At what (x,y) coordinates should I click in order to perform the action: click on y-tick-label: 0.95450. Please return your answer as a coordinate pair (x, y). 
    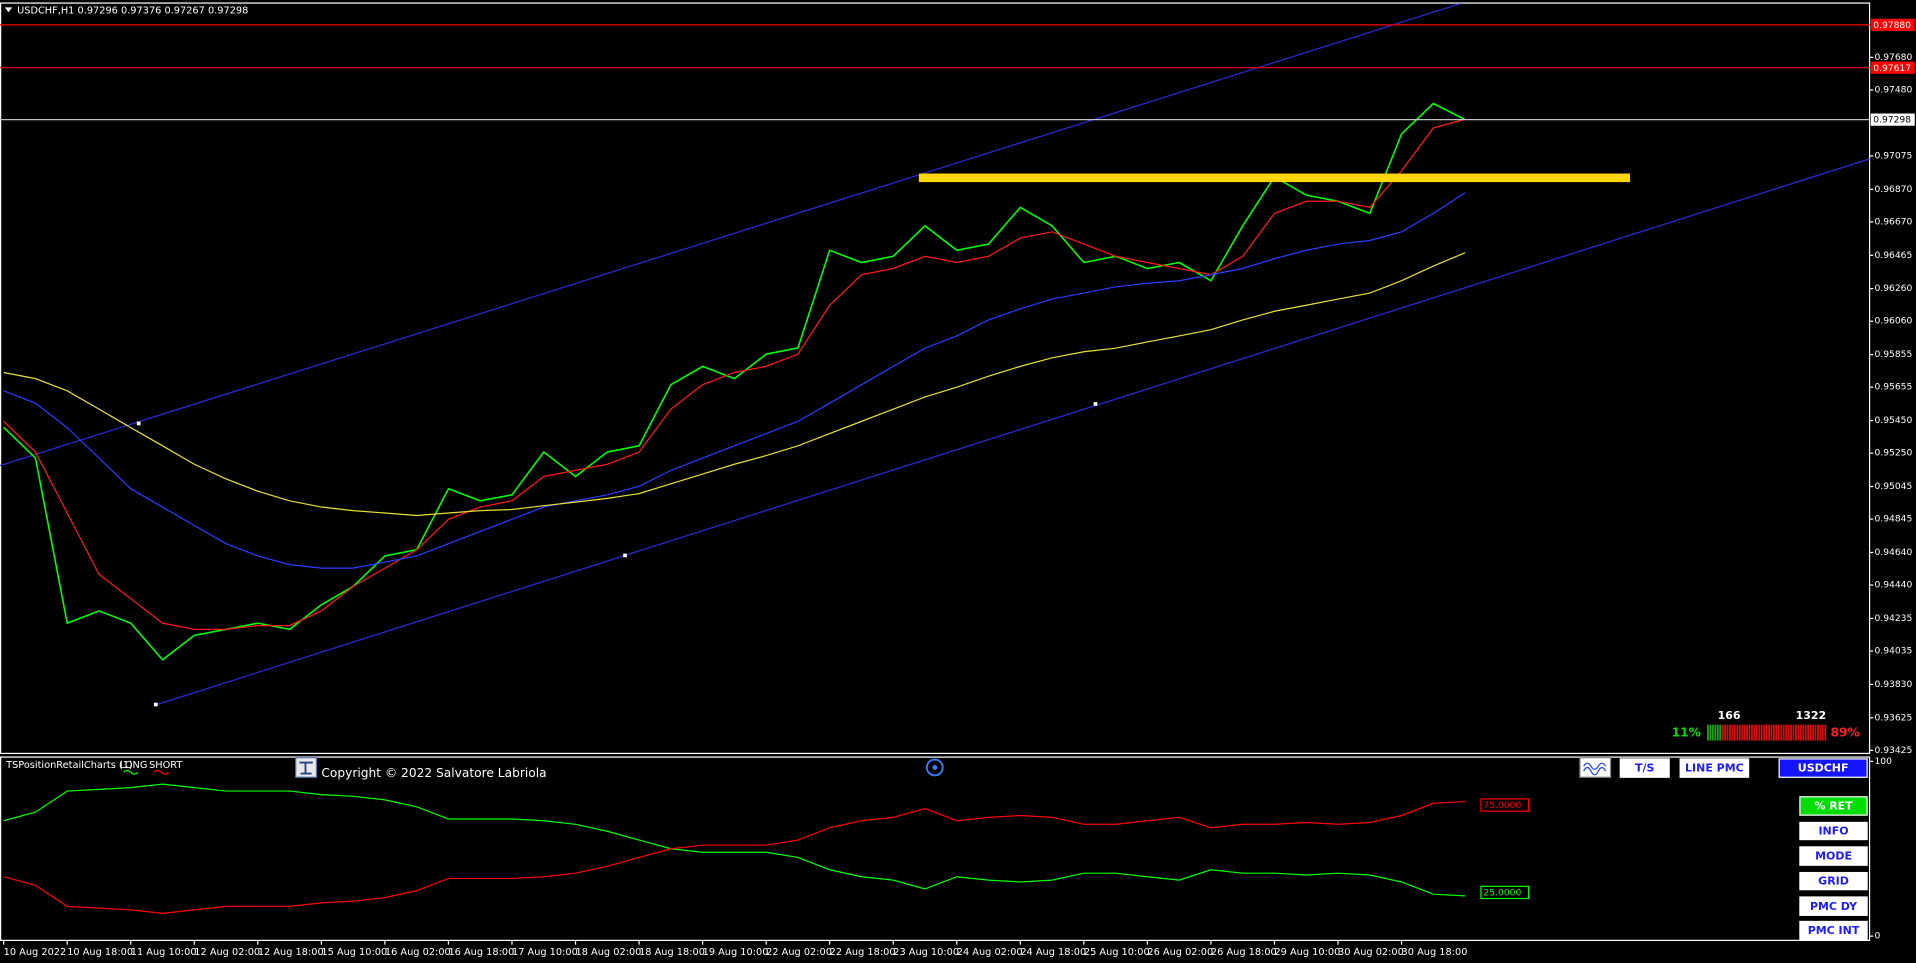
    Looking at the image, I should click on (1893, 420).